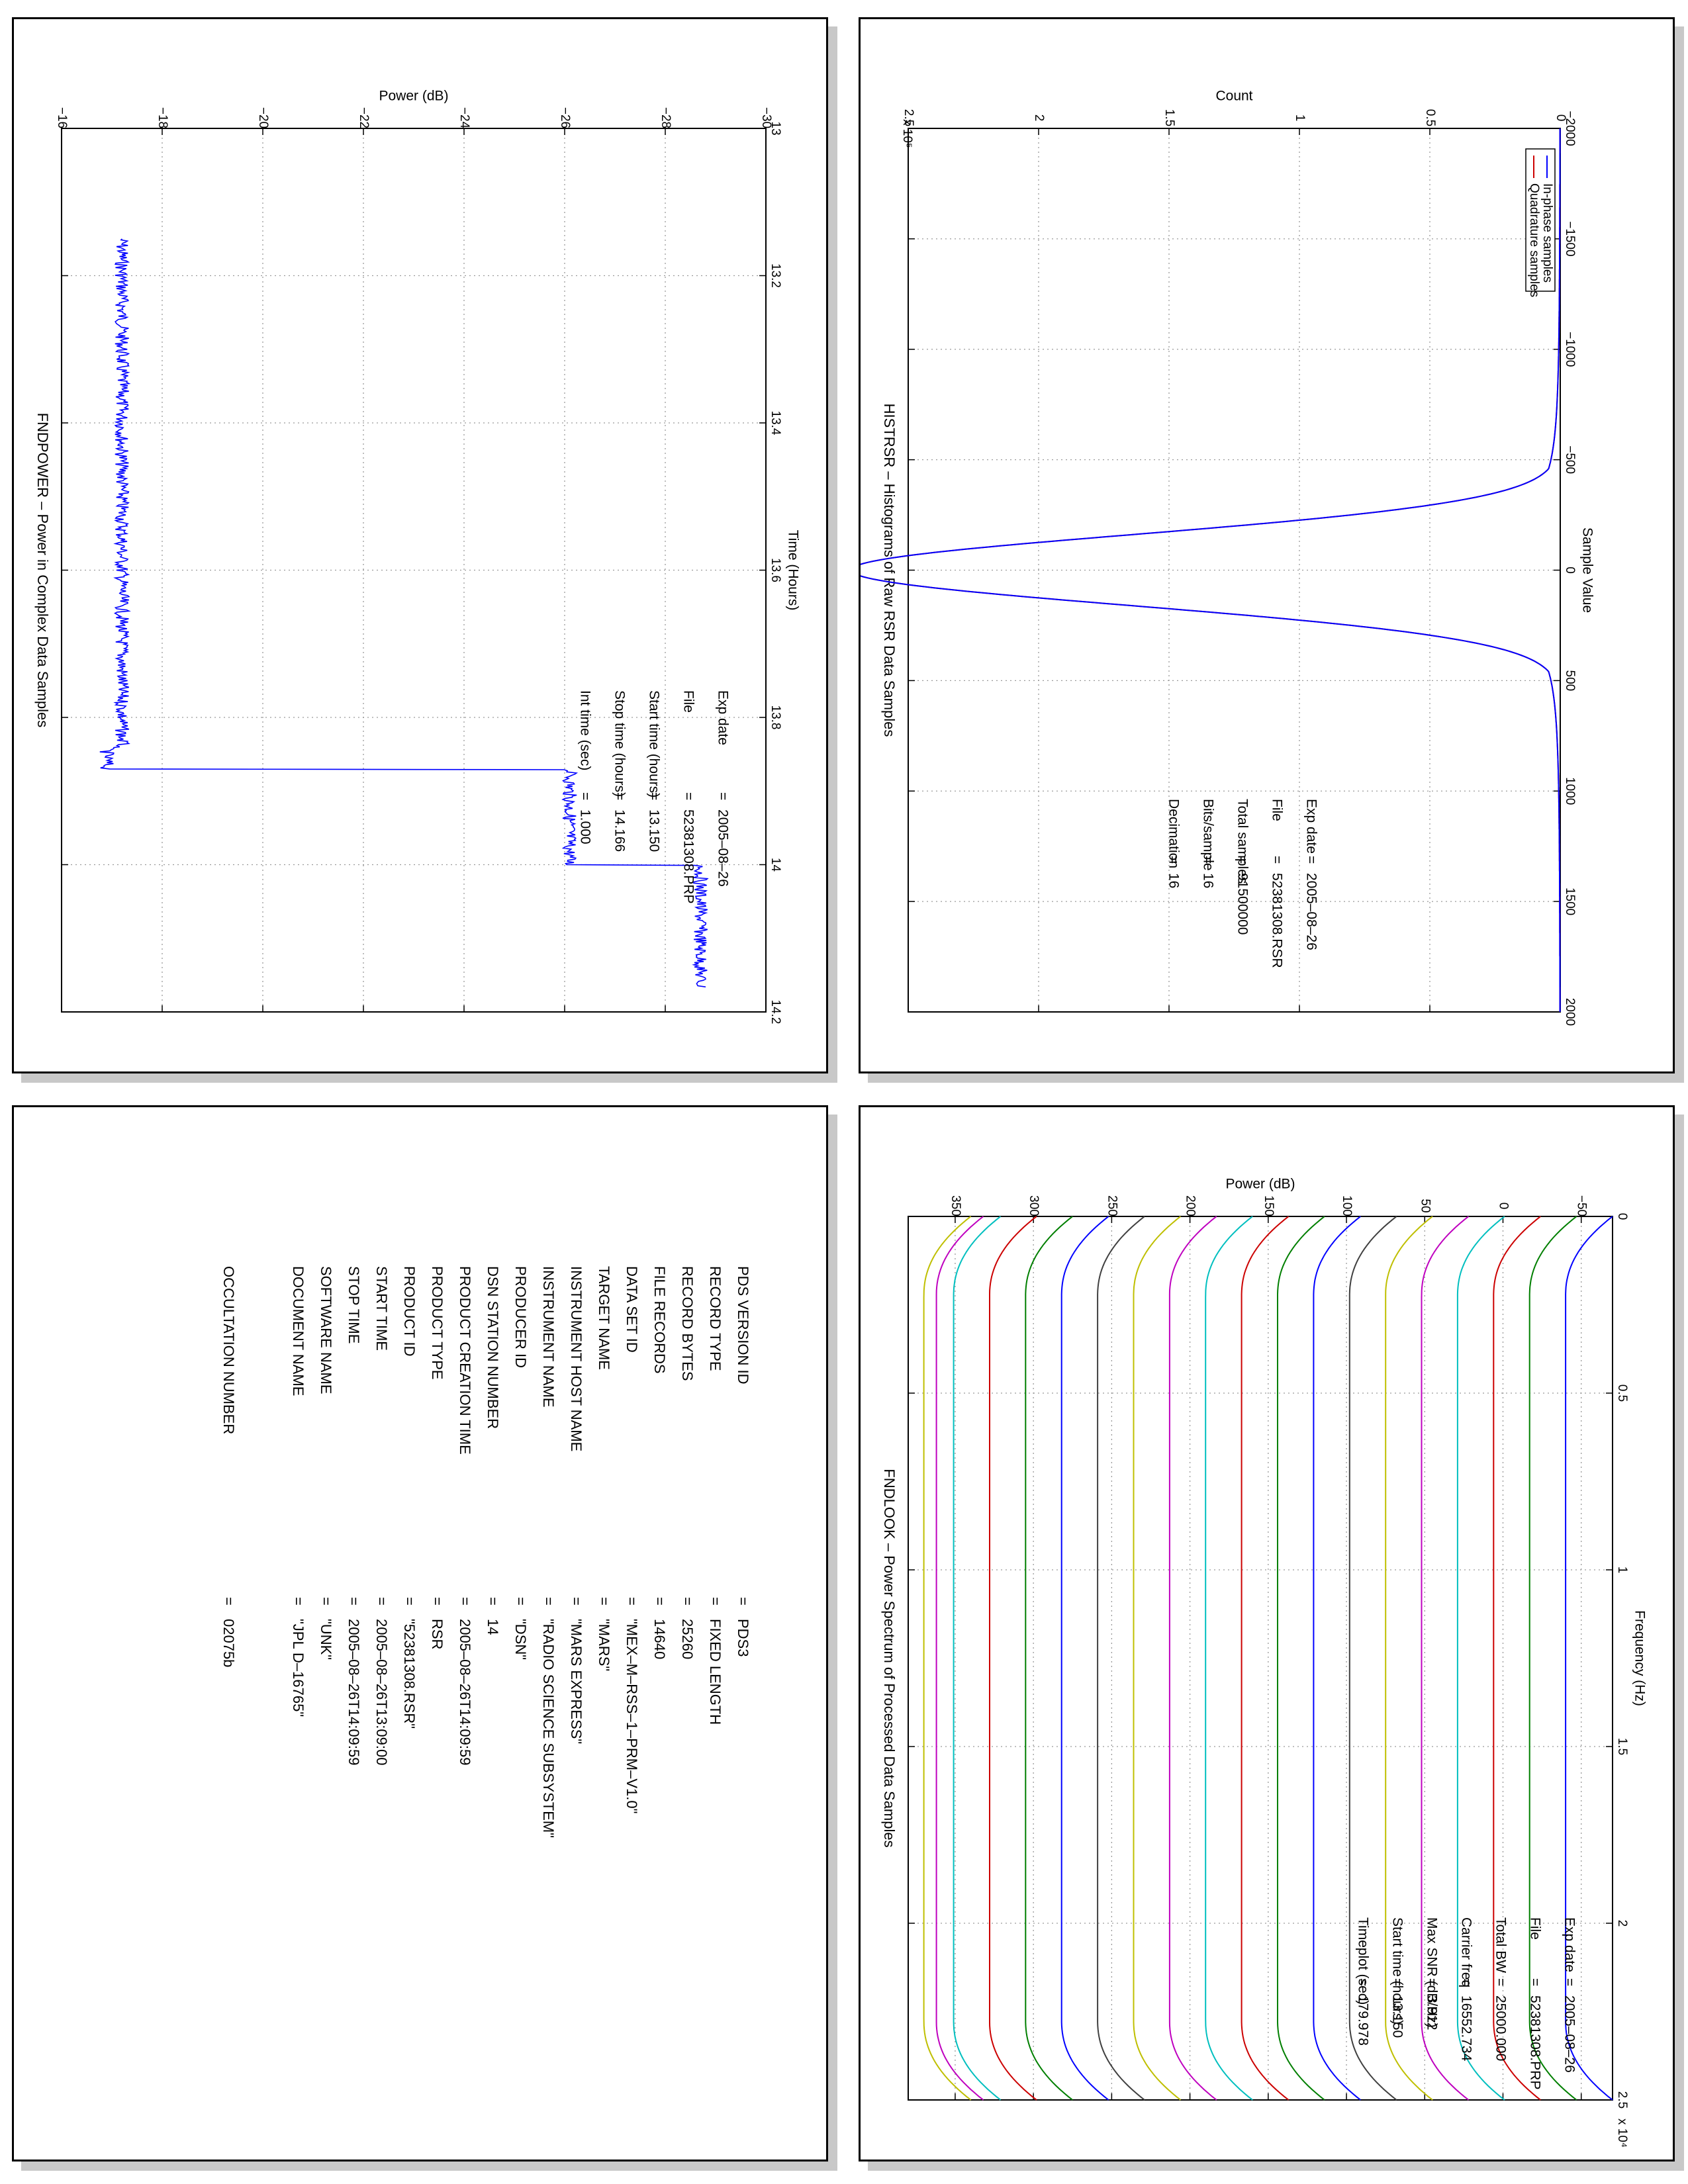 This screenshot has width=1688, height=2184. Describe the element at coordinates (1587, 570) in the screenshot. I see `x-axis-label: Sample Value` at that location.